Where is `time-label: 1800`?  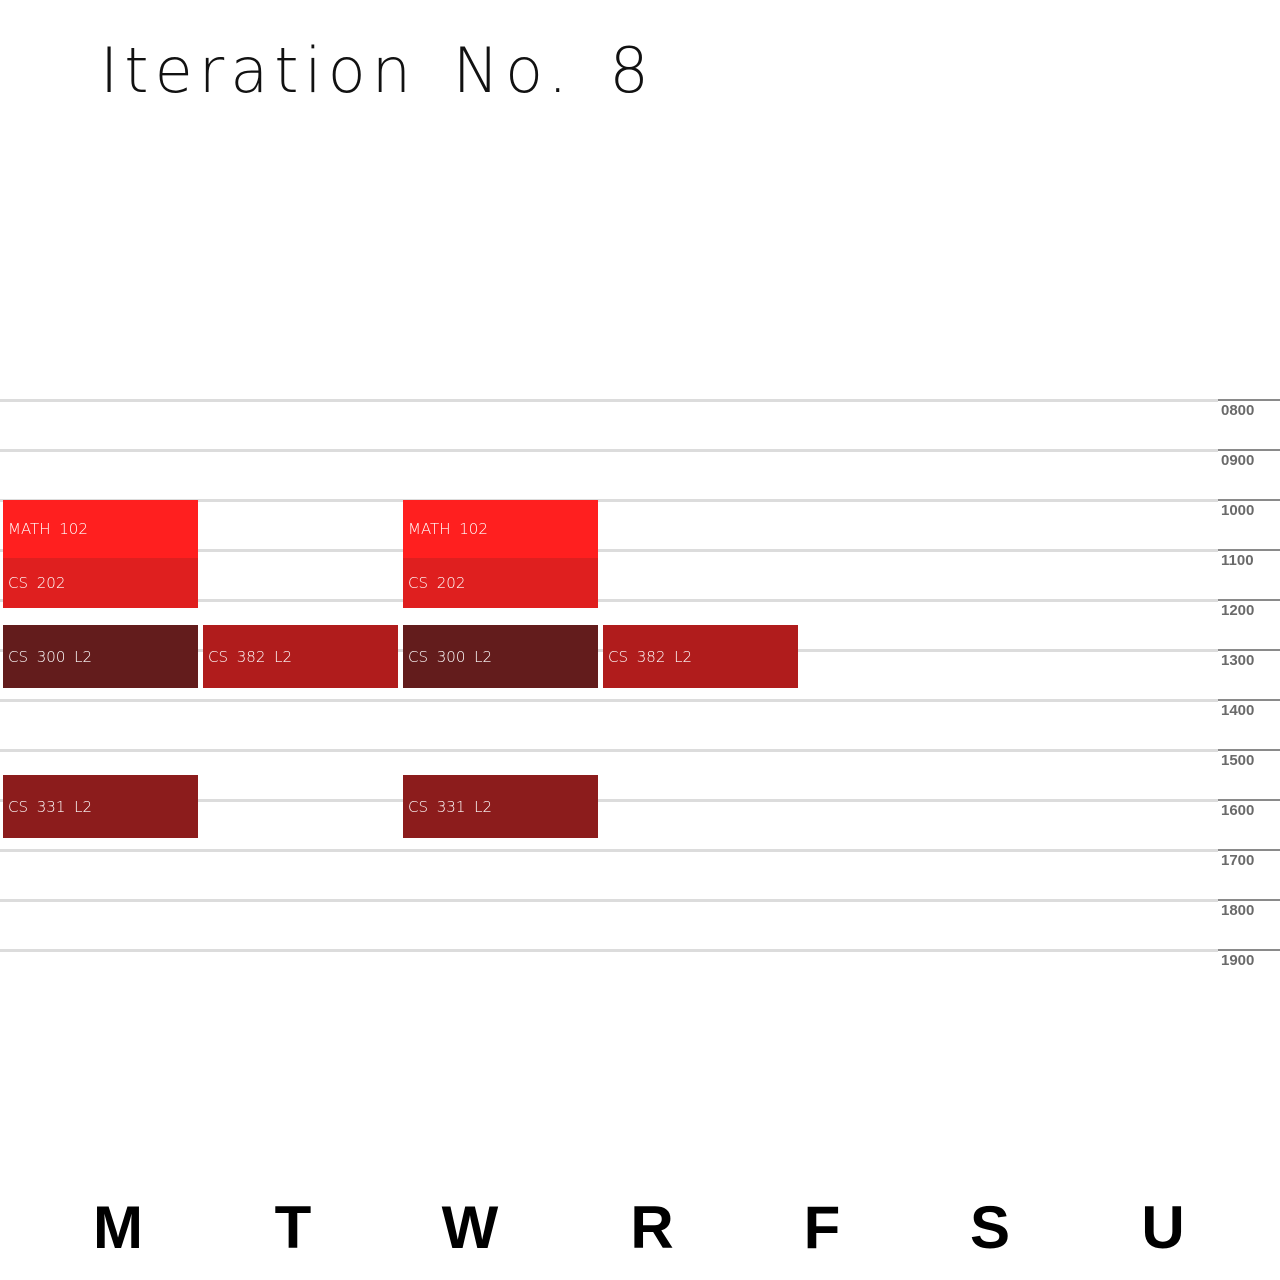 time-label: 1800 is located at coordinates (1238, 910).